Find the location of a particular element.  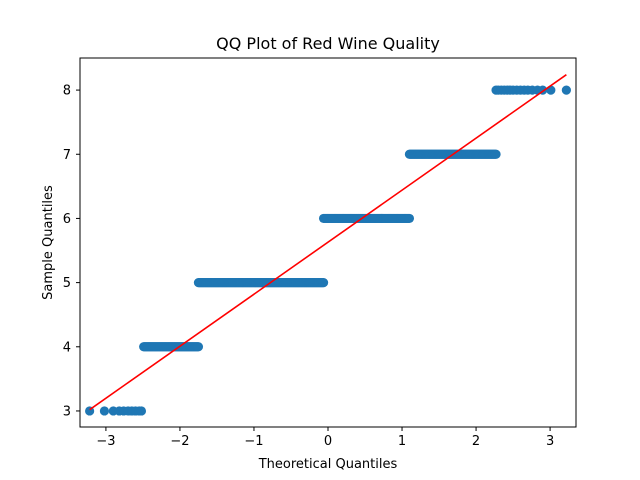

x-tick-label: 2 is located at coordinates (476, 441).